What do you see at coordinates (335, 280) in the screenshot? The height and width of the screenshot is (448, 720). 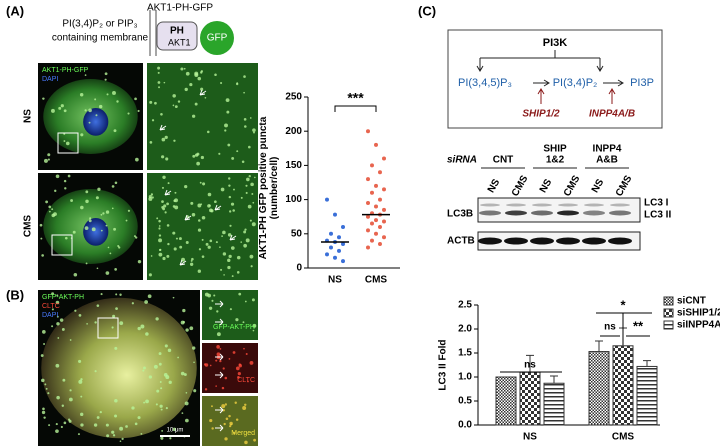 I see `x-tick-label: NS` at bounding box center [335, 280].